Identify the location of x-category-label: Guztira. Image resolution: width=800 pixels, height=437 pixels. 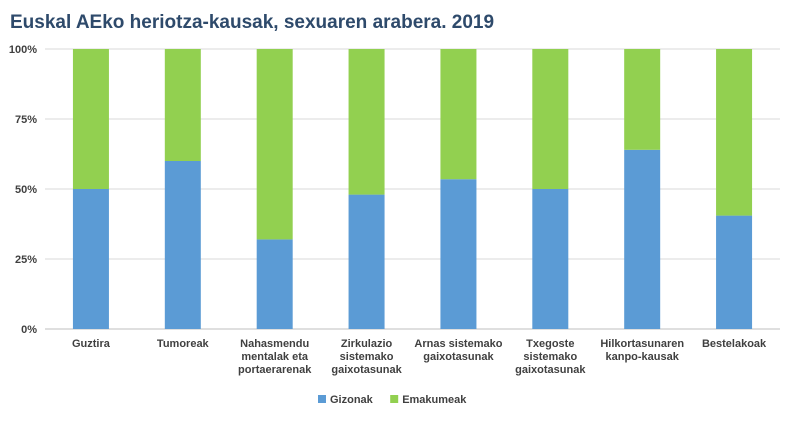
(91, 344).